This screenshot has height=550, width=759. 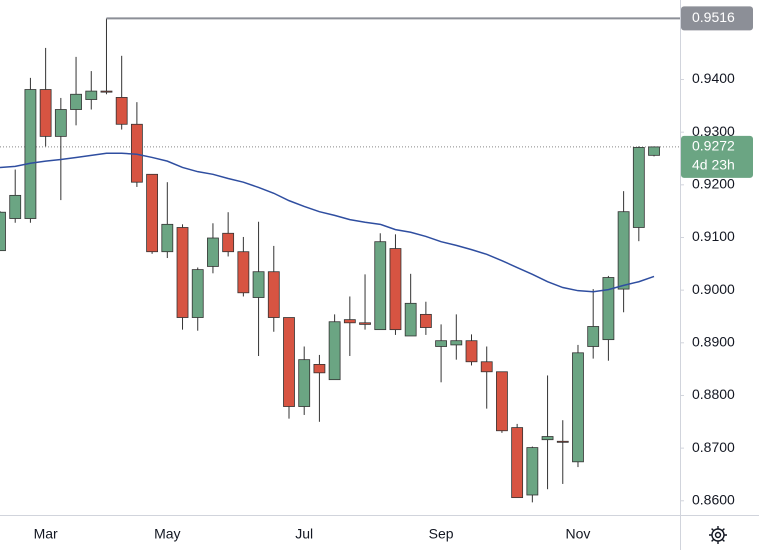 I want to click on last-price-label: 0.9272, so click(x=713, y=146).